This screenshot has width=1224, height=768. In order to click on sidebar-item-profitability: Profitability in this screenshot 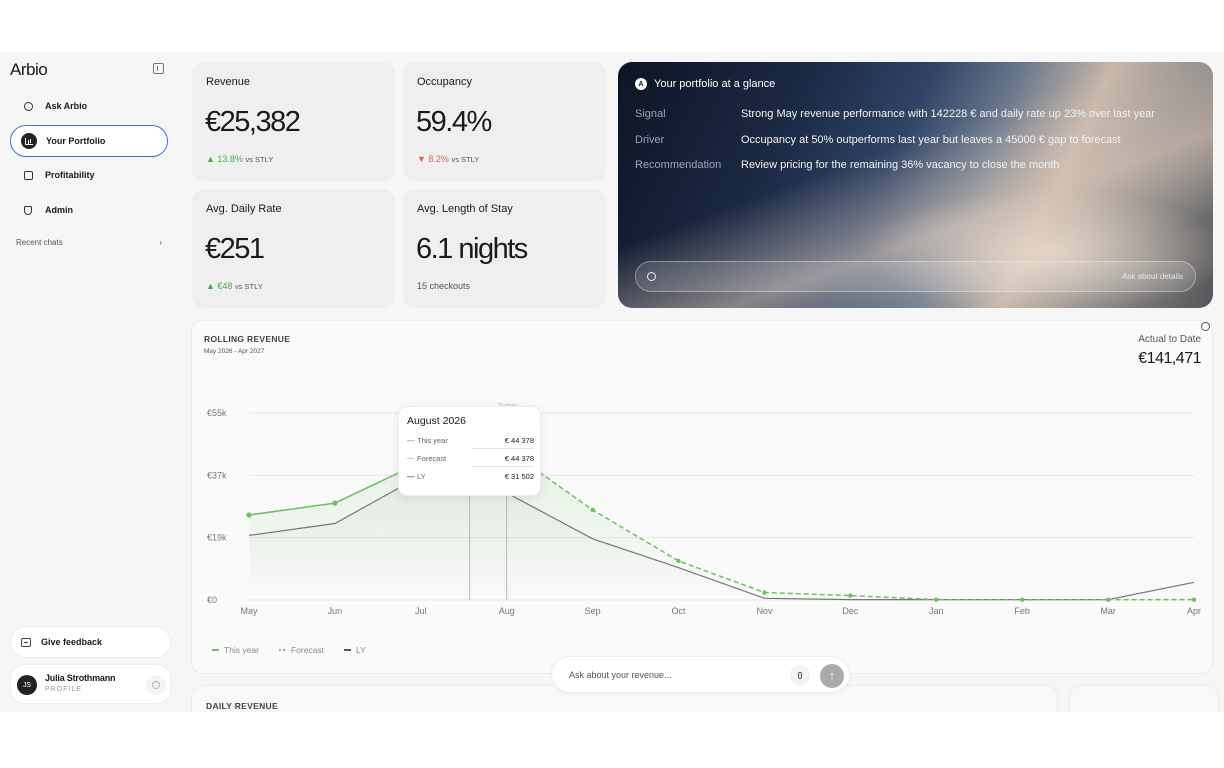, I will do `click(89, 175)`.